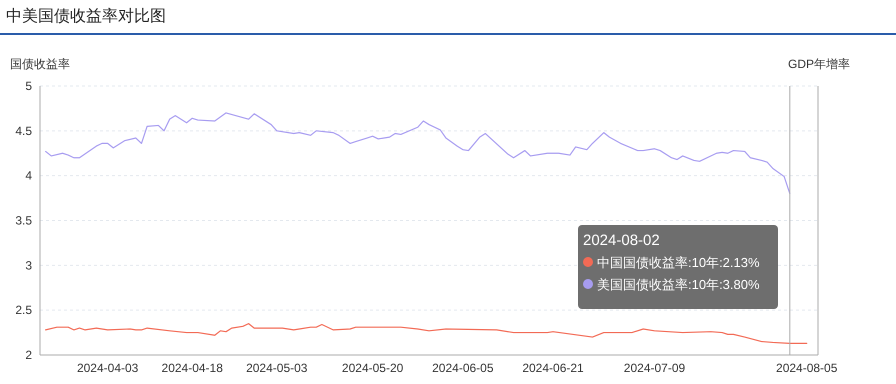 This screenshot has width=896, height=384. Describe the element at coordinates (28, 175) in the screenshot. I see `y-tick-label: 4` at that location.